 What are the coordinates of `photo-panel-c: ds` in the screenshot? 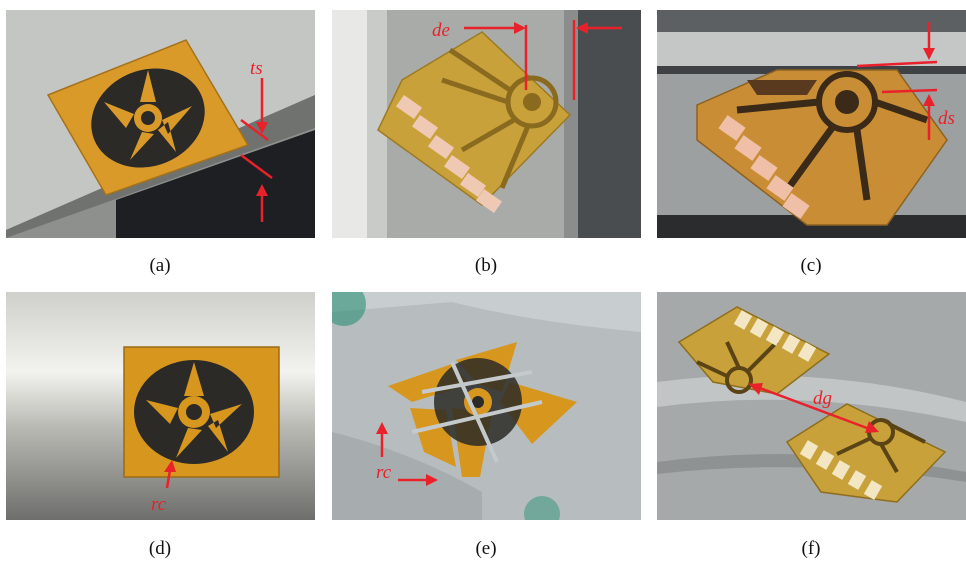 It's located at (811, 124).